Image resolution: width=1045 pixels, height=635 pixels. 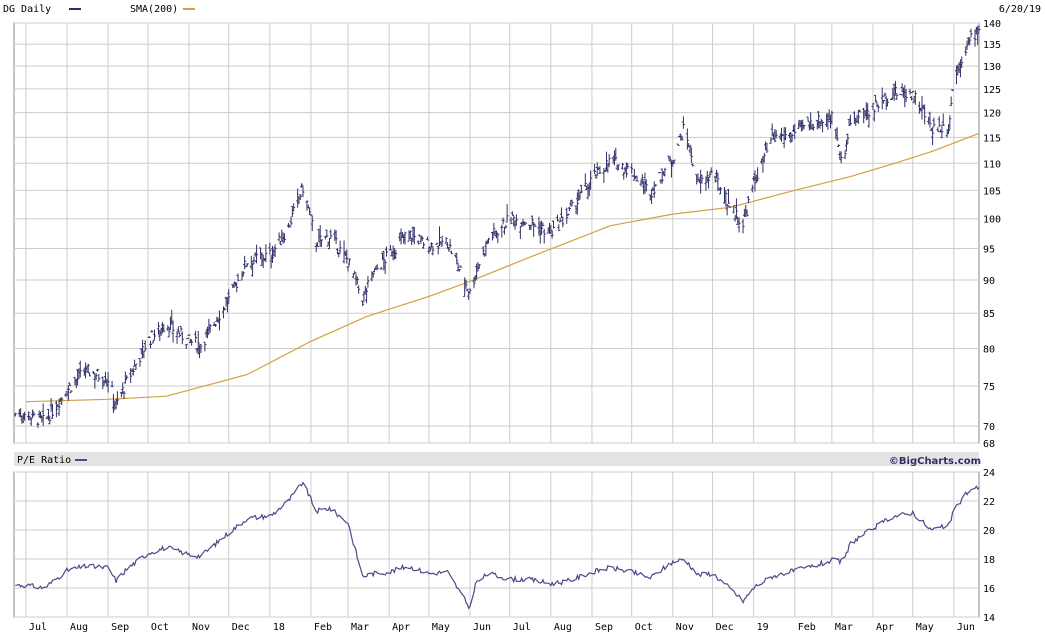 What do you see at coordinates (935, 461) in the screenshot?
I see `bigcharts-credit: ©BigCharts.com` at bounding box center [935, 461].